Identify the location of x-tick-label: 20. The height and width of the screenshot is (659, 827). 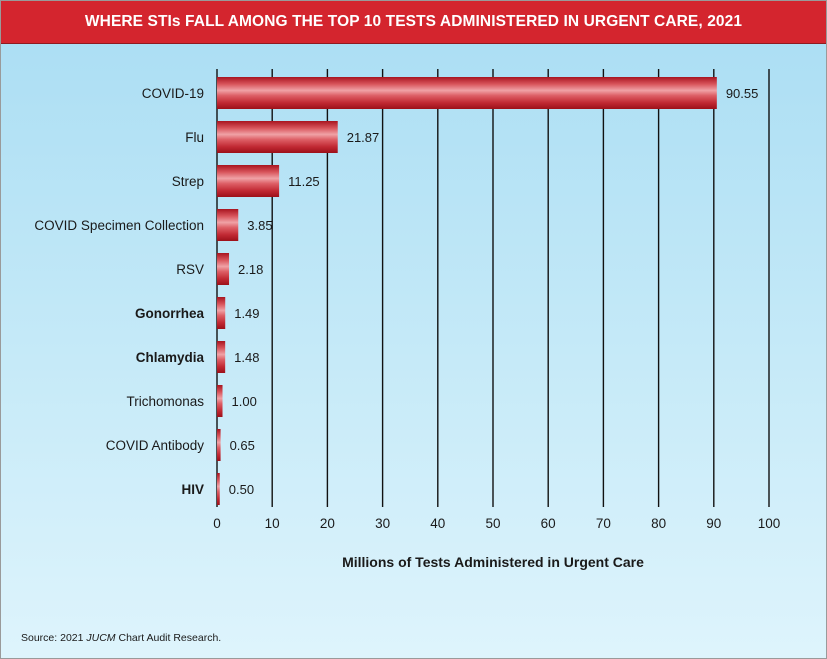
(327, 523).